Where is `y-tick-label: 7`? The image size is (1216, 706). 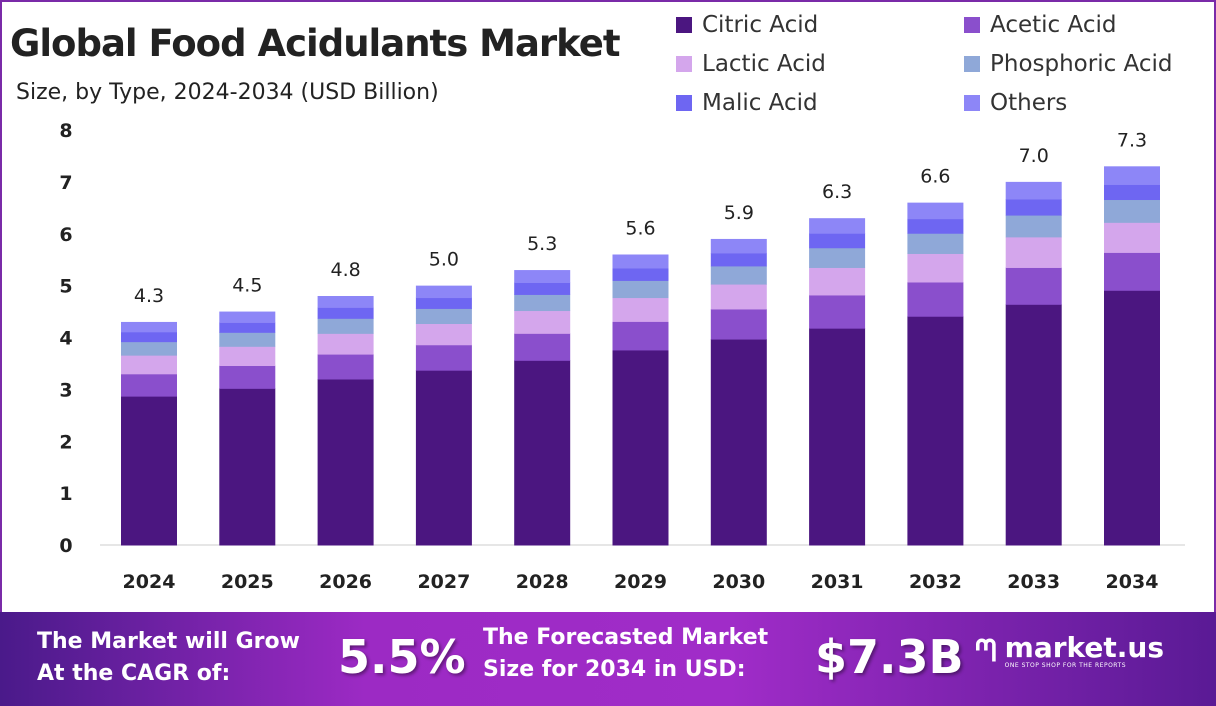 y-tick-label: 7 is located at coordinates (65, 183).